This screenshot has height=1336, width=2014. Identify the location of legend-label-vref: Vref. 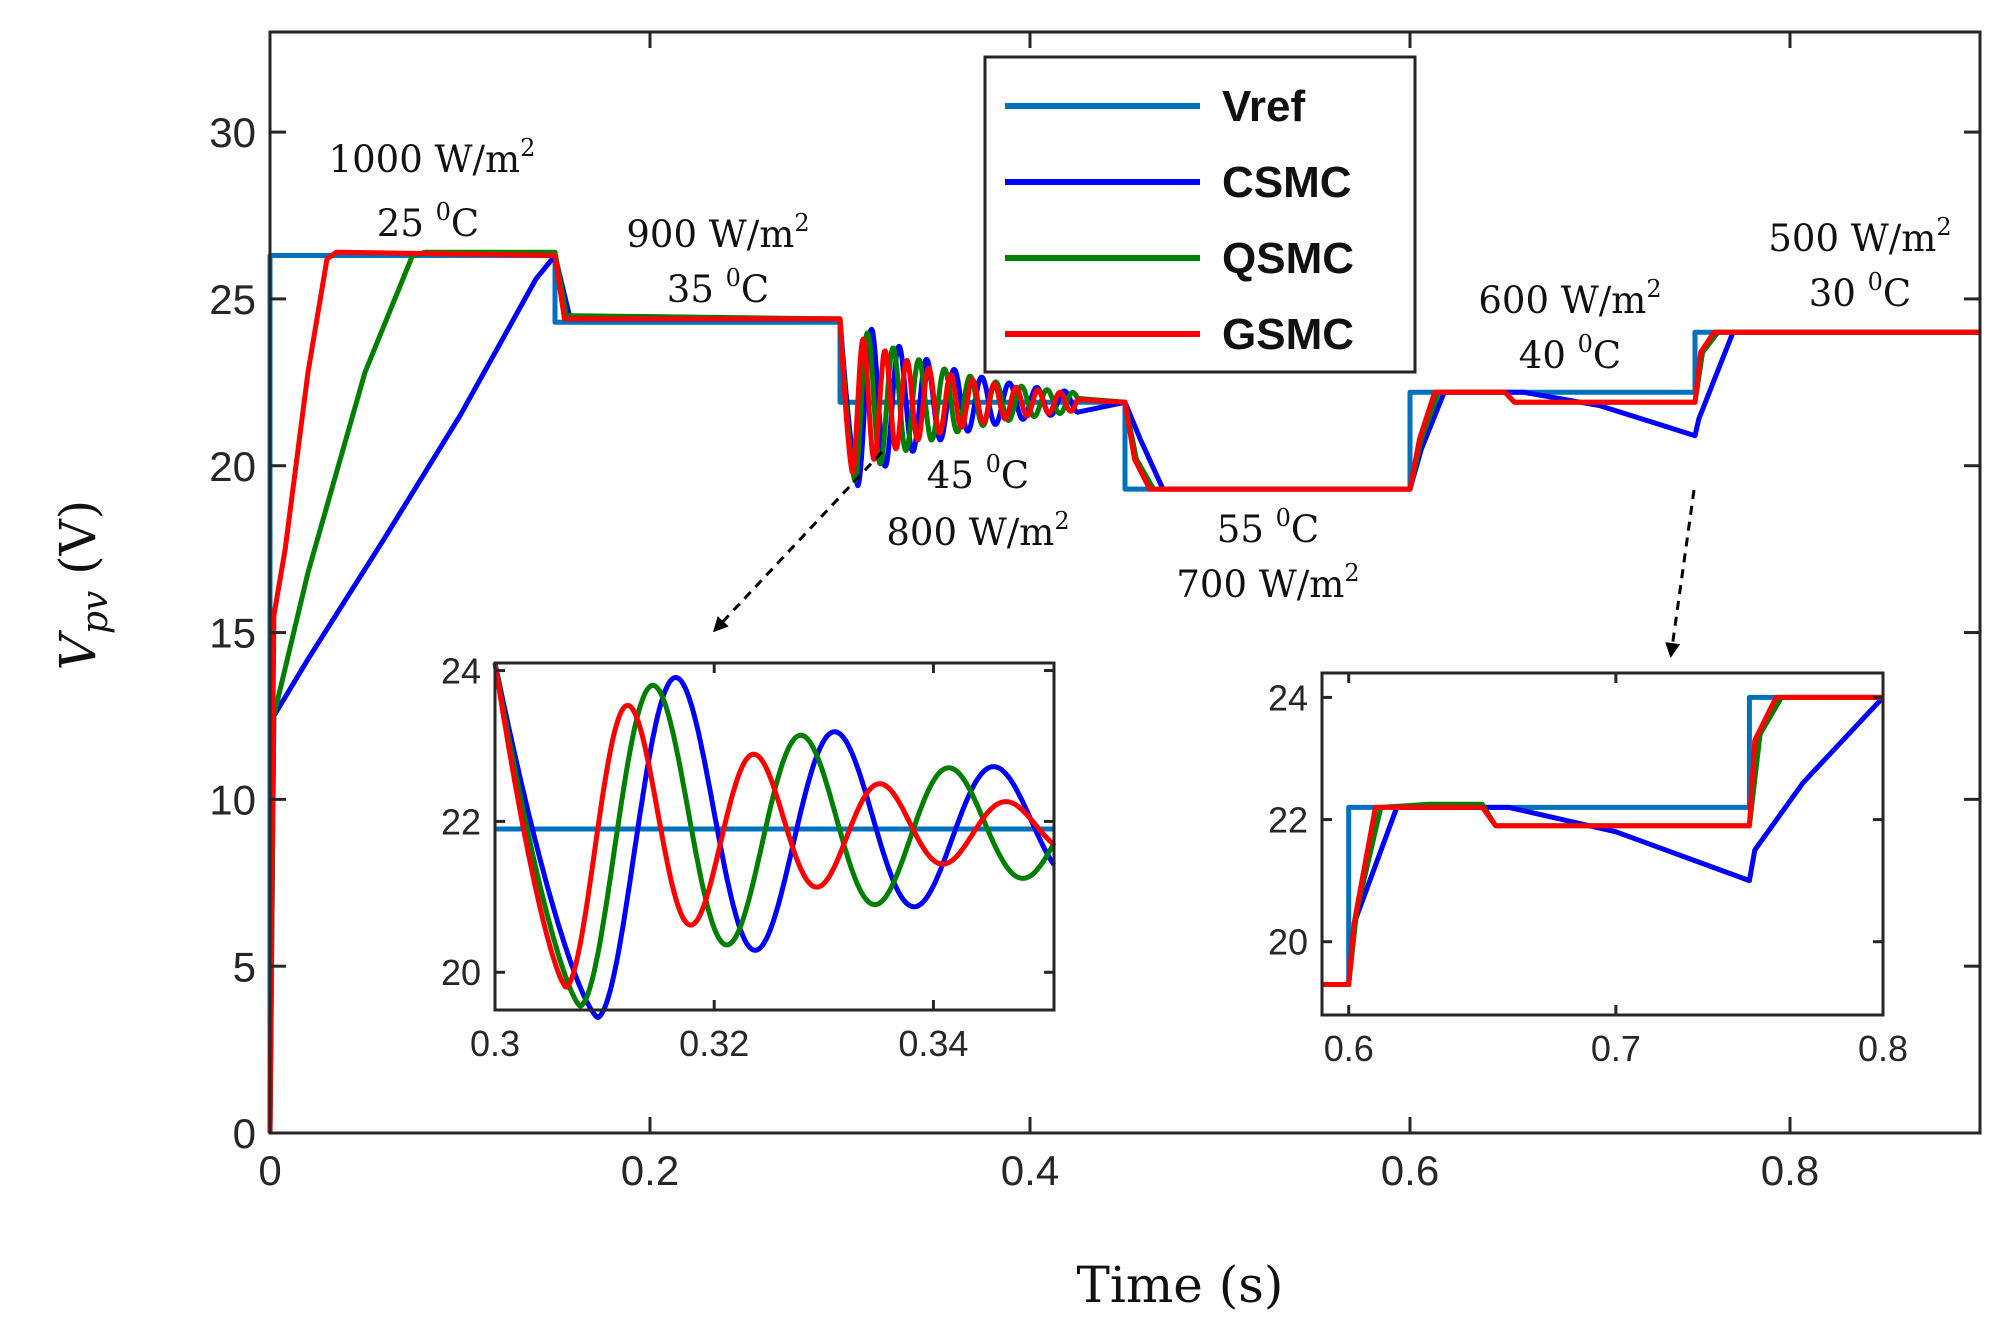
(1264, 106).